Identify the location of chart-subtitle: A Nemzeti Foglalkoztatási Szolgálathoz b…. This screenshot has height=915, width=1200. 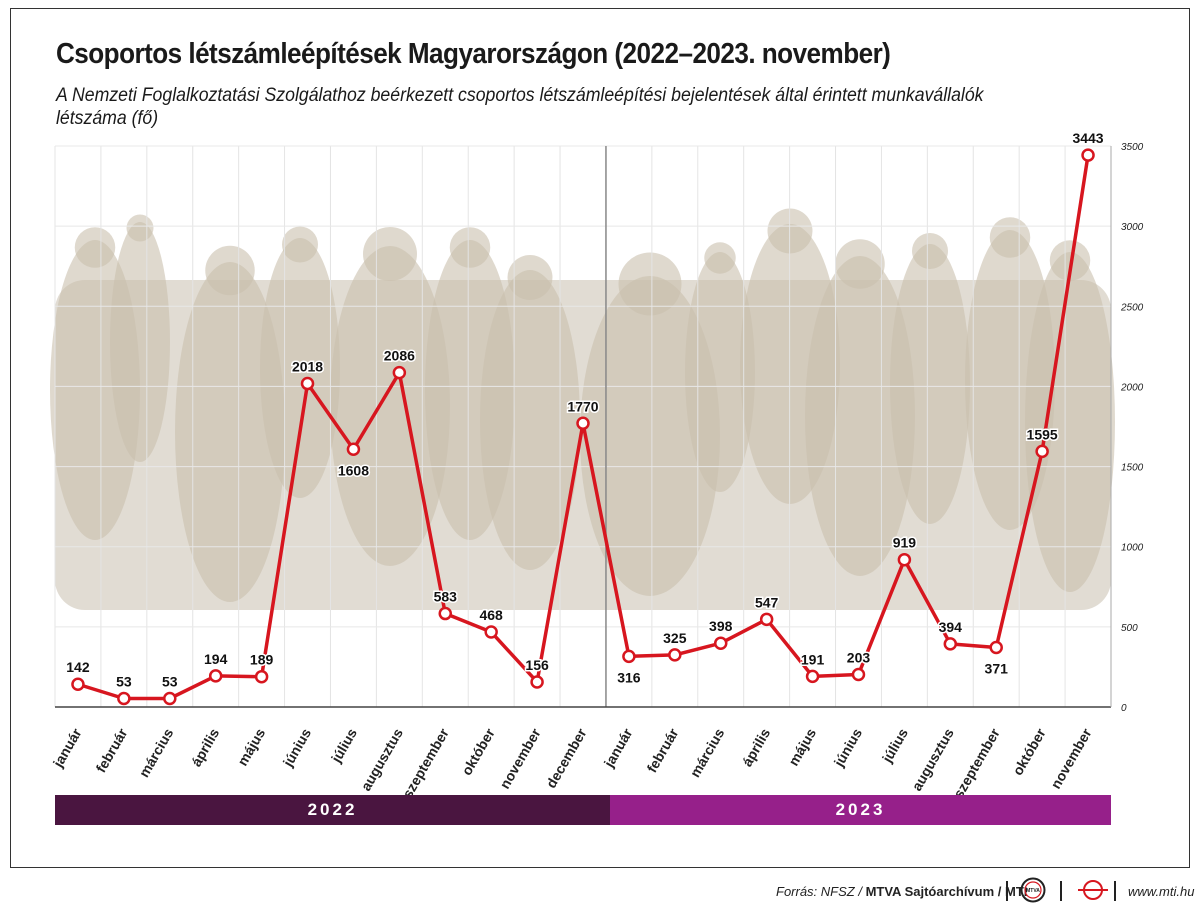
(520, 107).